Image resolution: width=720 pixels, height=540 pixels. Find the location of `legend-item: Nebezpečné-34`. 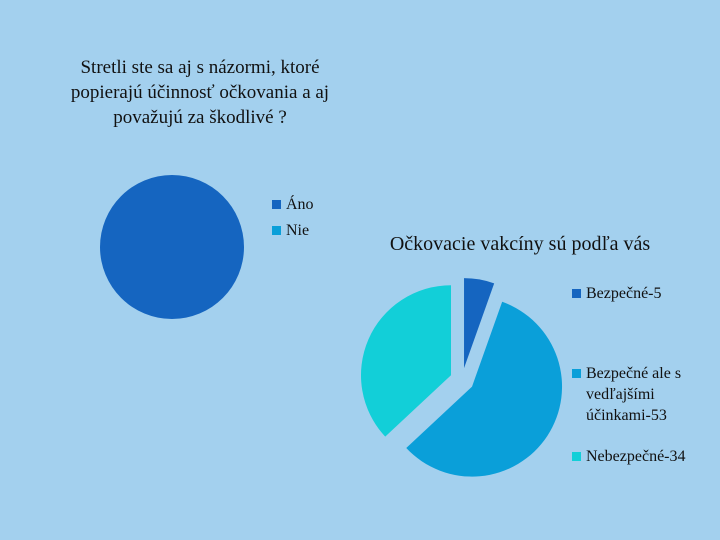

legend-item: Nebezpečné-34 is located at coordinates (644, 456).